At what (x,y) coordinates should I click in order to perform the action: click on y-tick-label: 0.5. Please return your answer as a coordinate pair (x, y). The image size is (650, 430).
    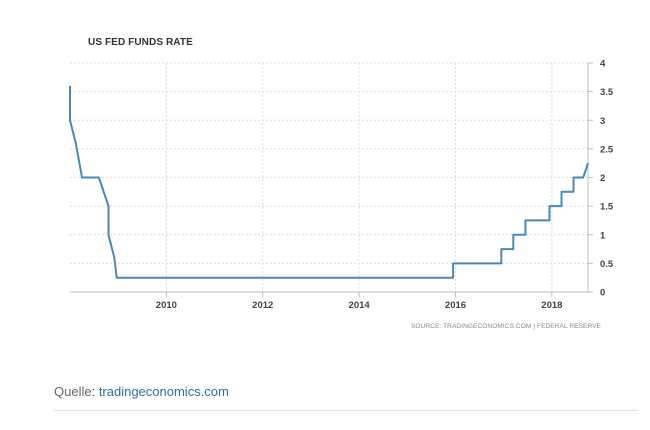
    Looking at the image, I should click on (607, 264).